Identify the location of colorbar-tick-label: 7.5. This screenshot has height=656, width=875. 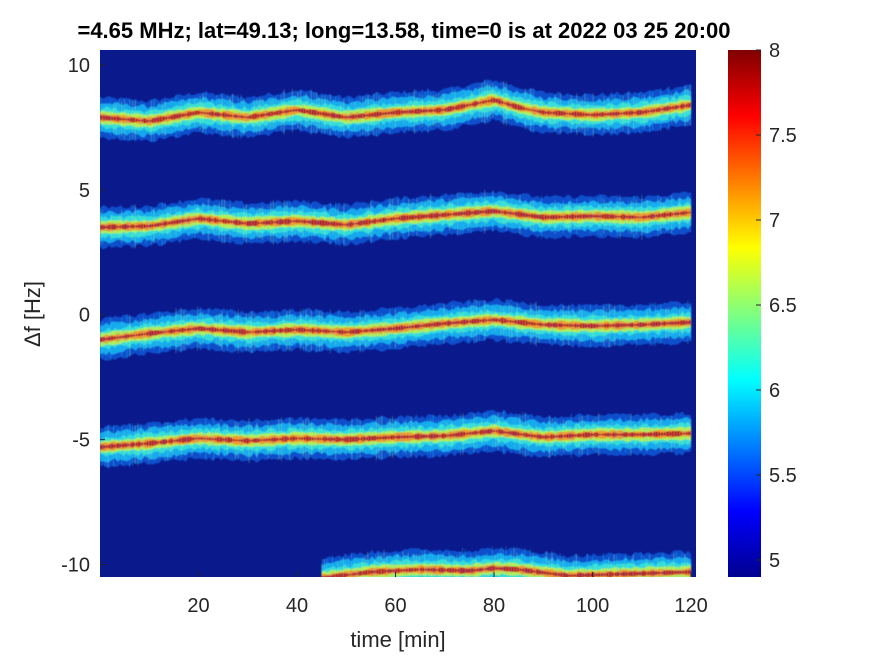
(783, 136).